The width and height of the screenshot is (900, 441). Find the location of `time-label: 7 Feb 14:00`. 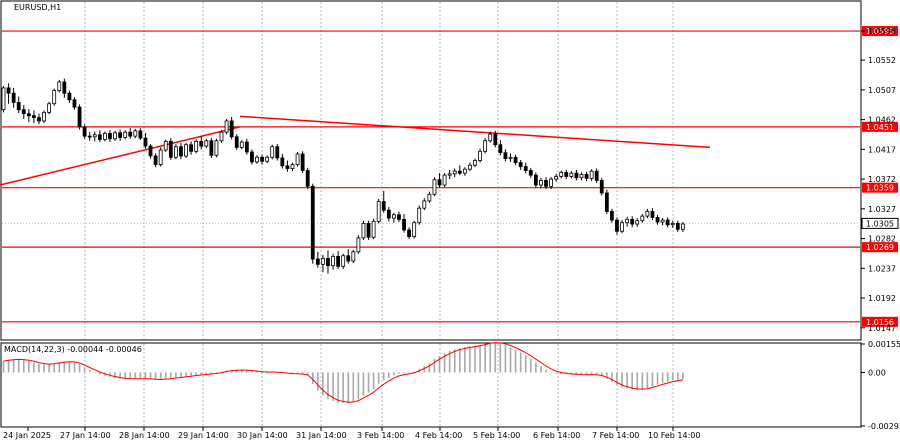

time-label: 7 Feb 14:00 is located at coordinates (615, 435).